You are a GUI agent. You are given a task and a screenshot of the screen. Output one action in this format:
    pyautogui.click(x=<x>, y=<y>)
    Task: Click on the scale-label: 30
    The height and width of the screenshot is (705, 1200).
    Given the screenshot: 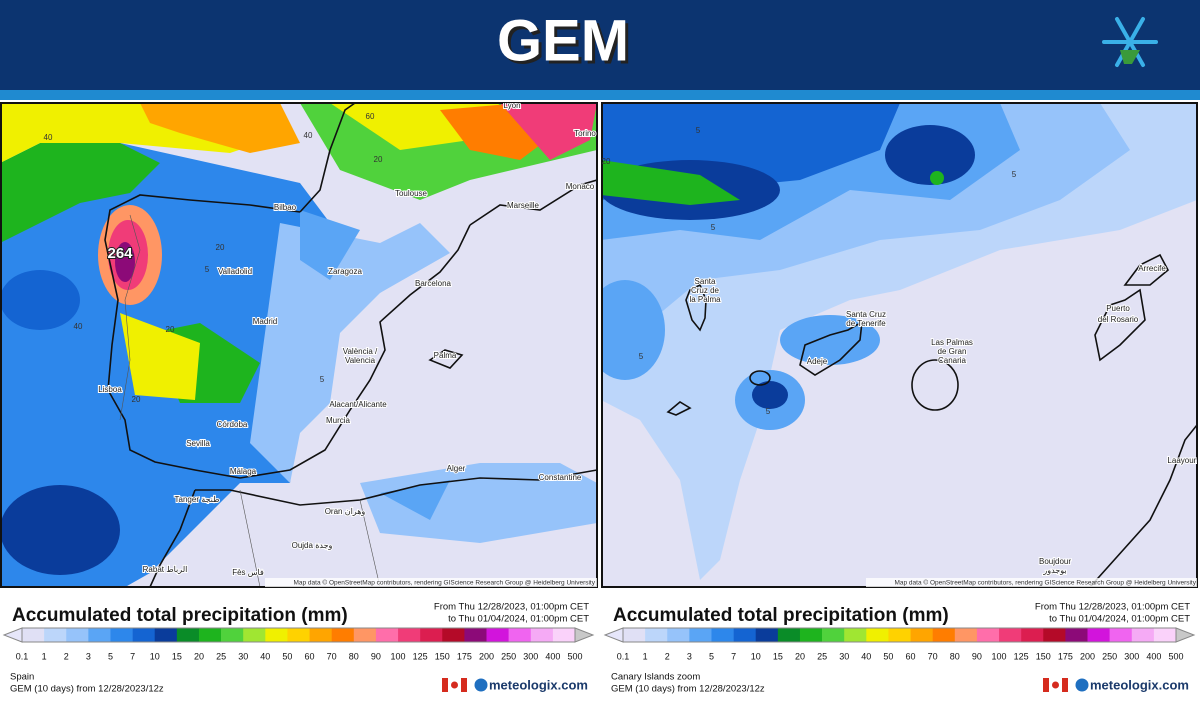 What is the action you would take?
    pyautogui.click(x=844, y=656)
    